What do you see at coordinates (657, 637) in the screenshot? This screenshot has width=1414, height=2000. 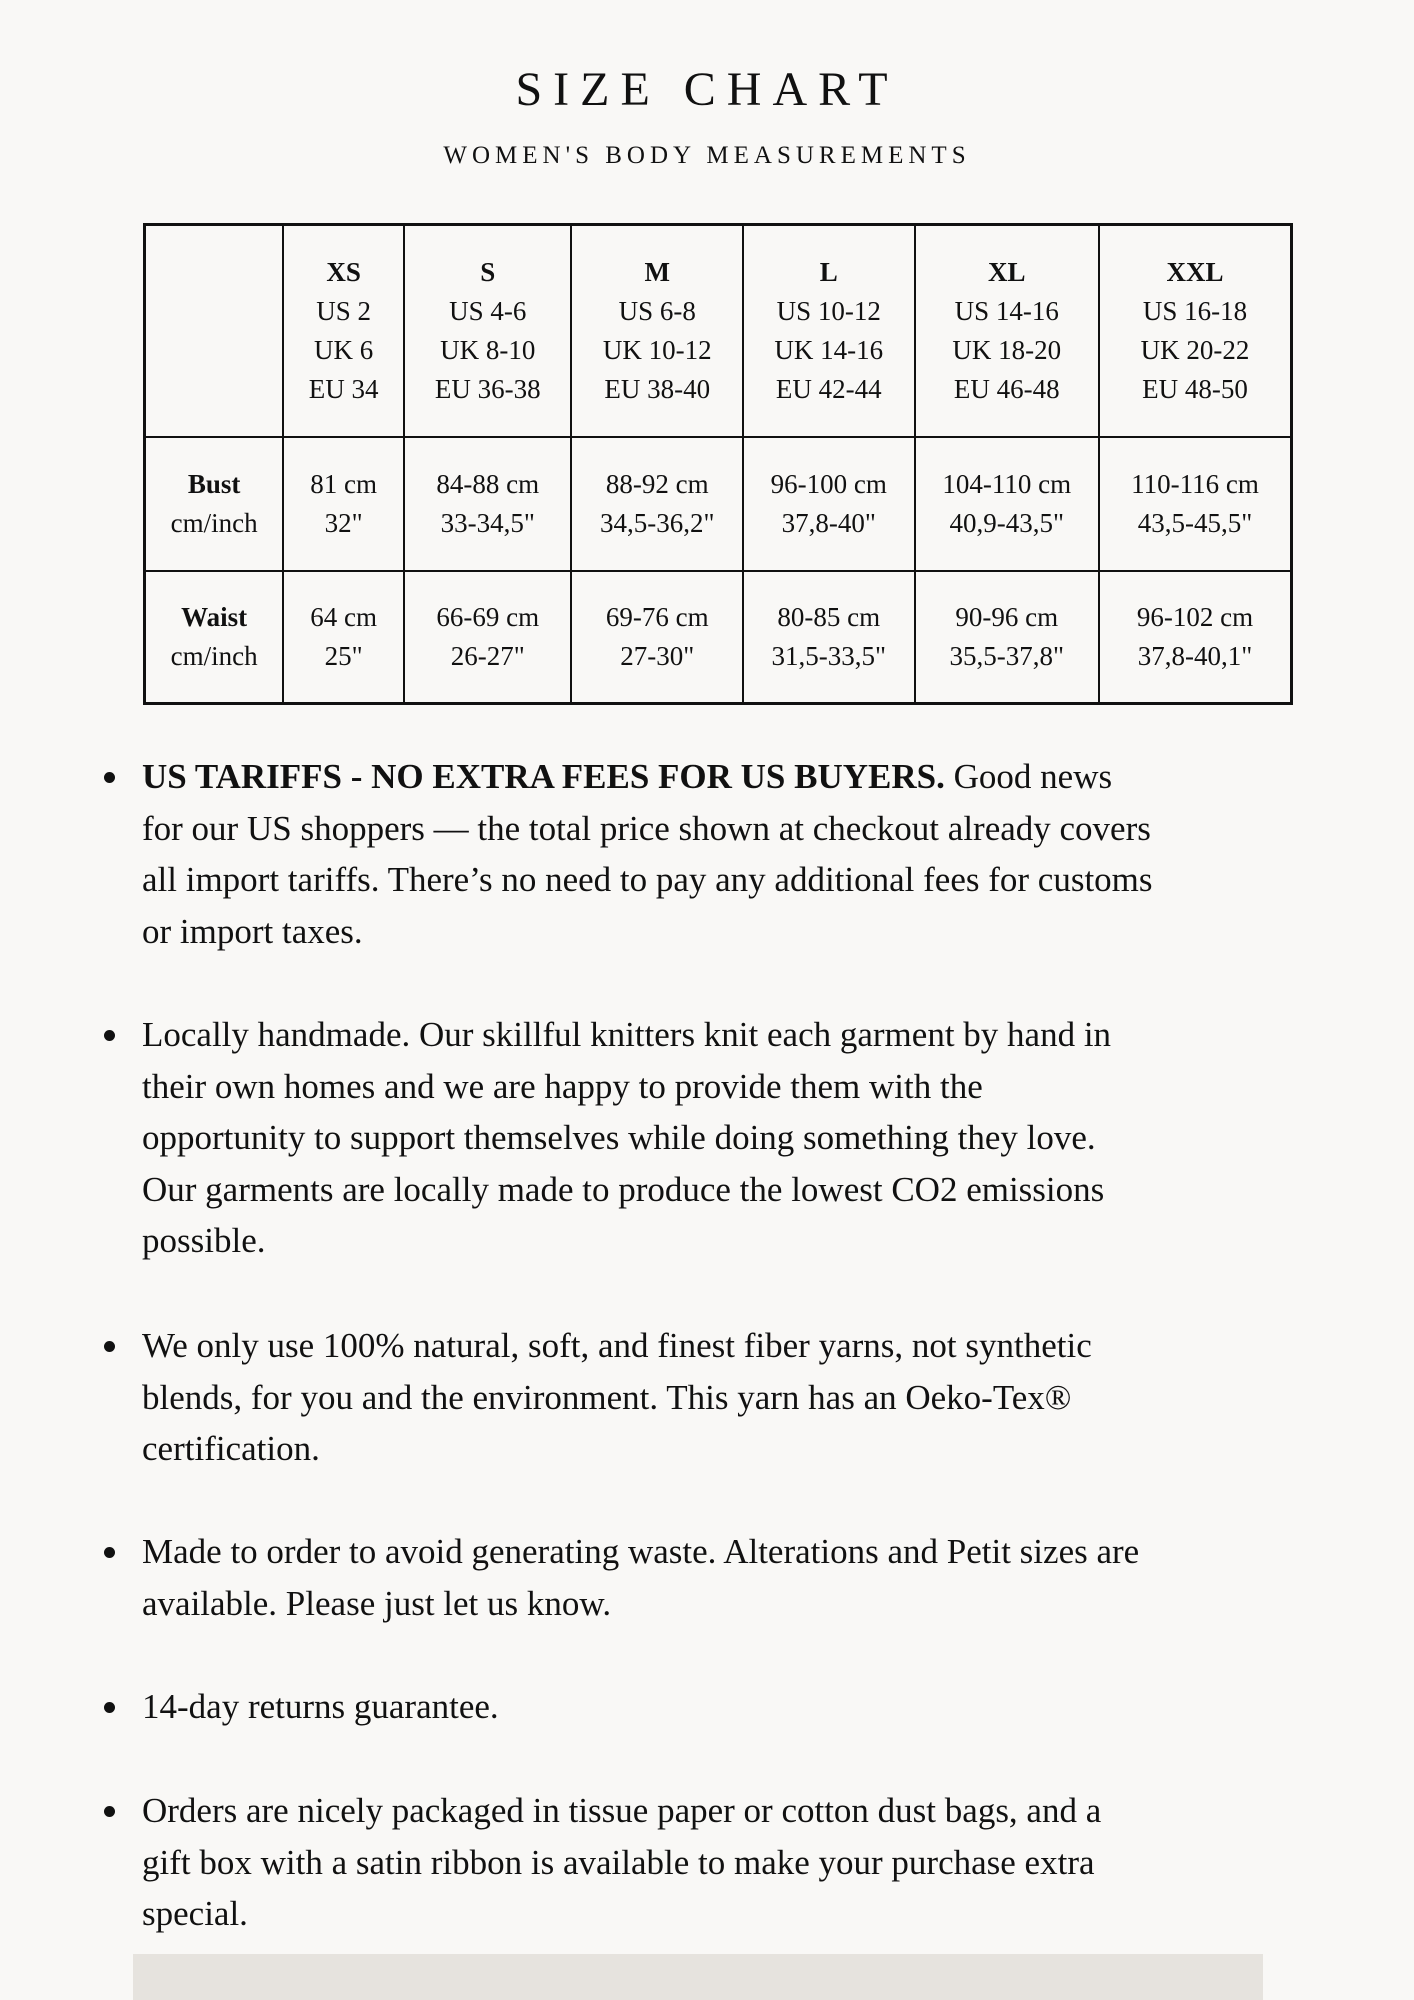 I see `measurement-cell: 69-76 cm 27-30"` at bounding box center [657, 637].